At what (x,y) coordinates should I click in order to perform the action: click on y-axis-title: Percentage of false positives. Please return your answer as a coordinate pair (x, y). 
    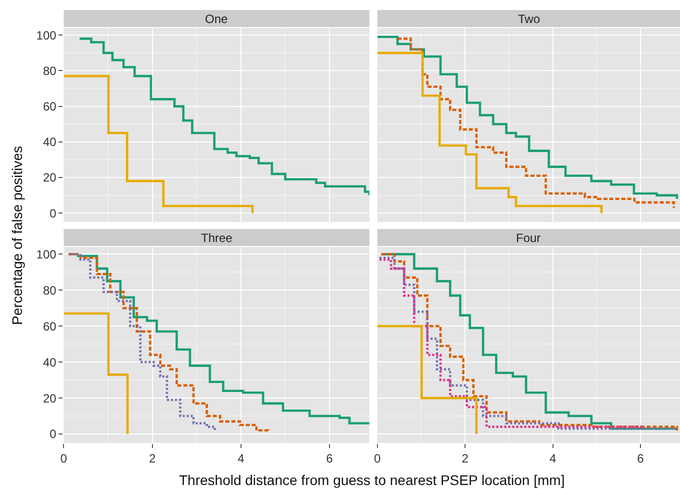
    Looking at the image, I should click on (16, 235).